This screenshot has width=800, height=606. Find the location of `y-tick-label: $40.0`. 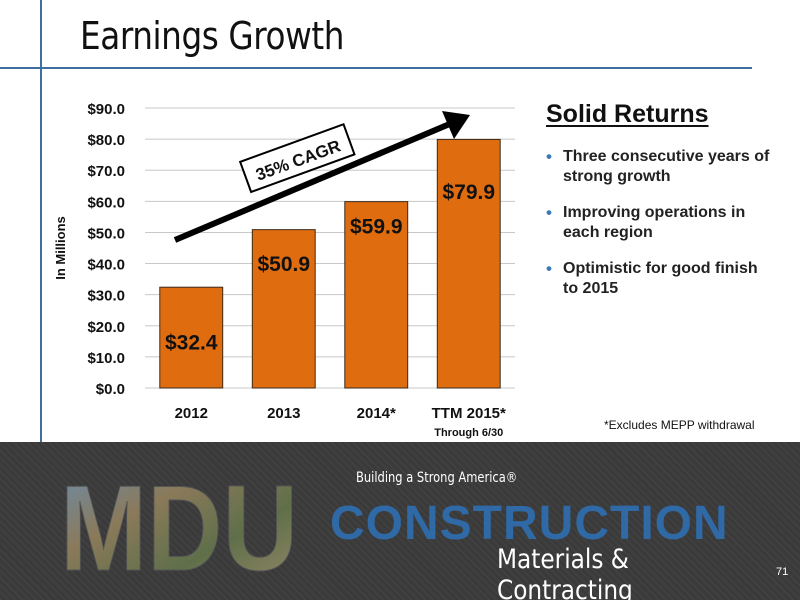

y-tick-label: $40.0 is located at coordinates (106, 265).